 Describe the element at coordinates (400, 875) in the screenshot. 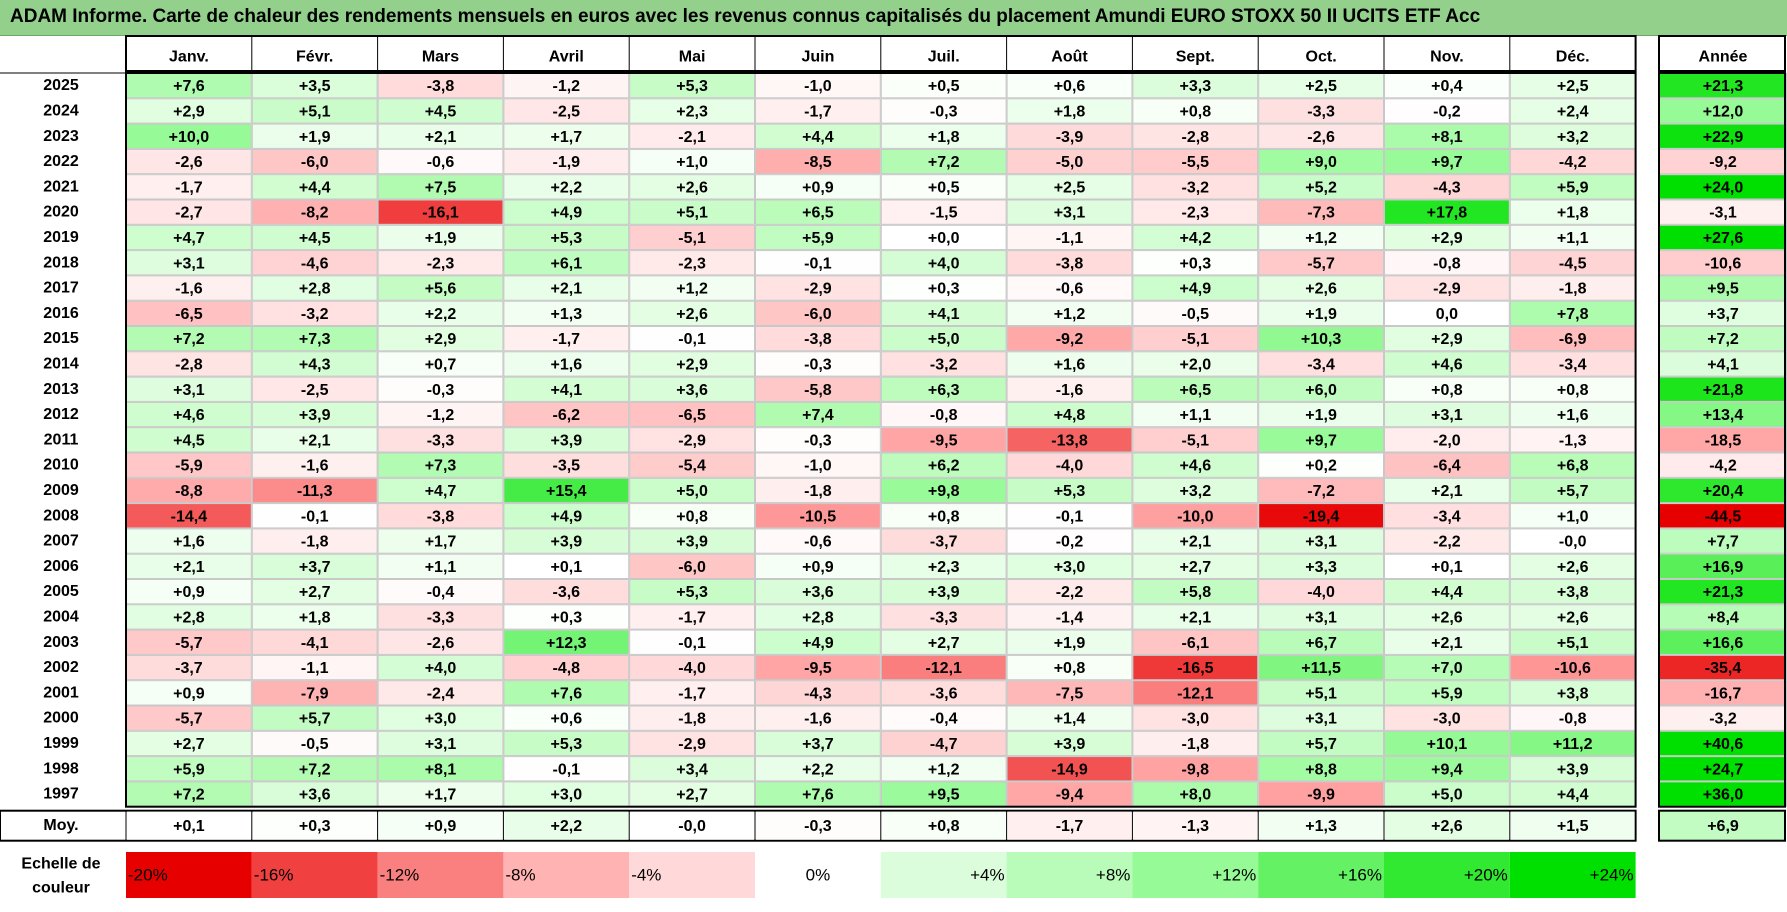

I see `scale-step-label: -12%` at that location.